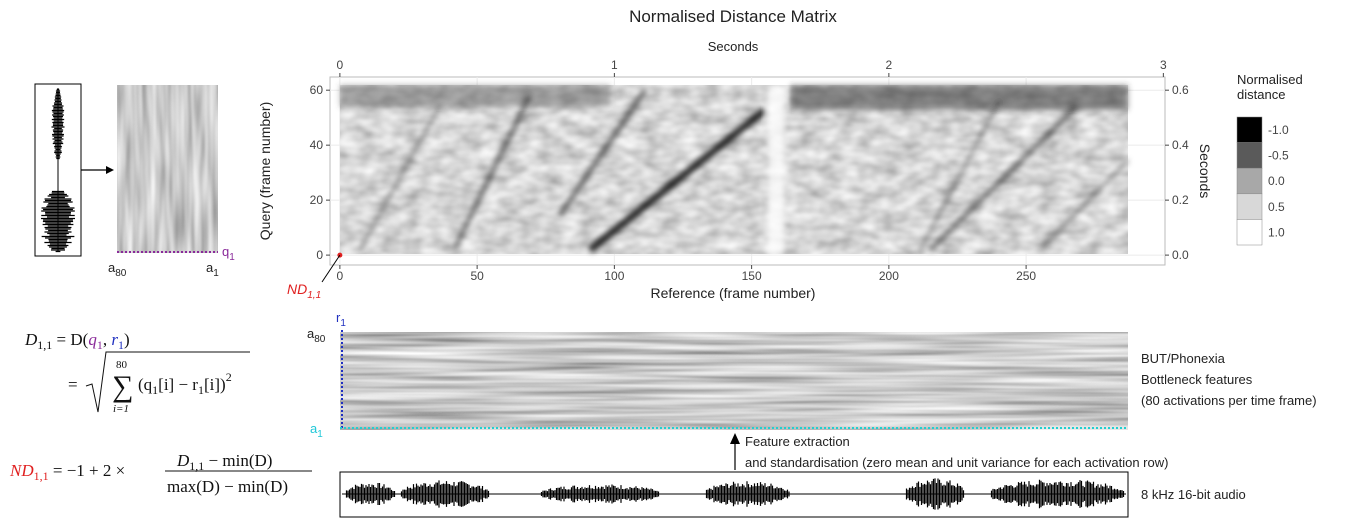  Describe the element at coordinates (733, 46) in the screenshot. I see `top-axis-title: Seconds` at that location.